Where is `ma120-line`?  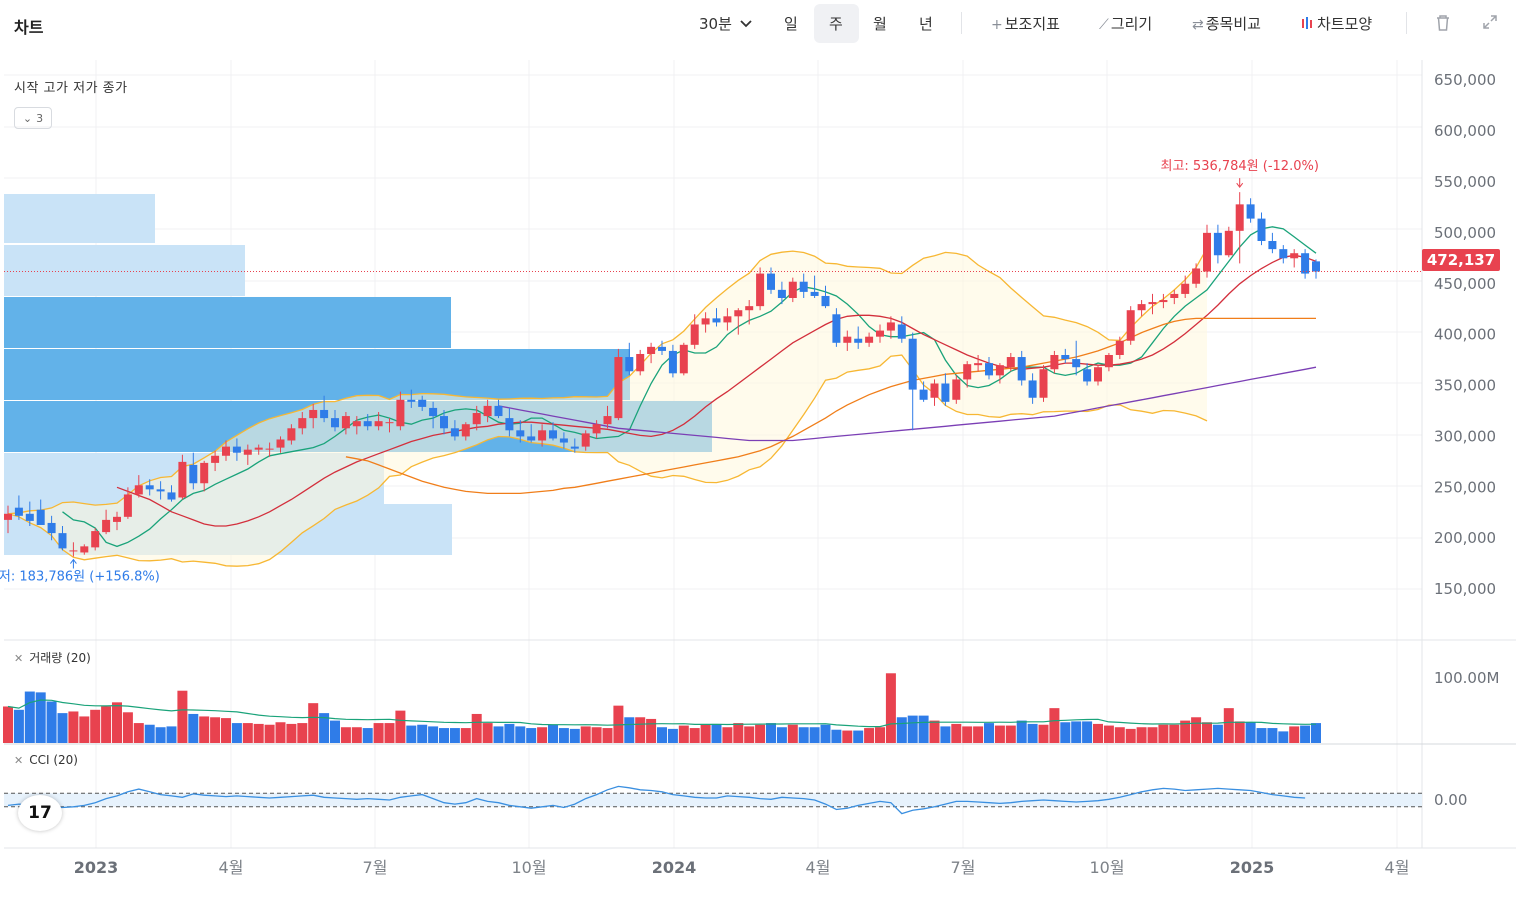
ma120-line is located at coordinates (907, 404).